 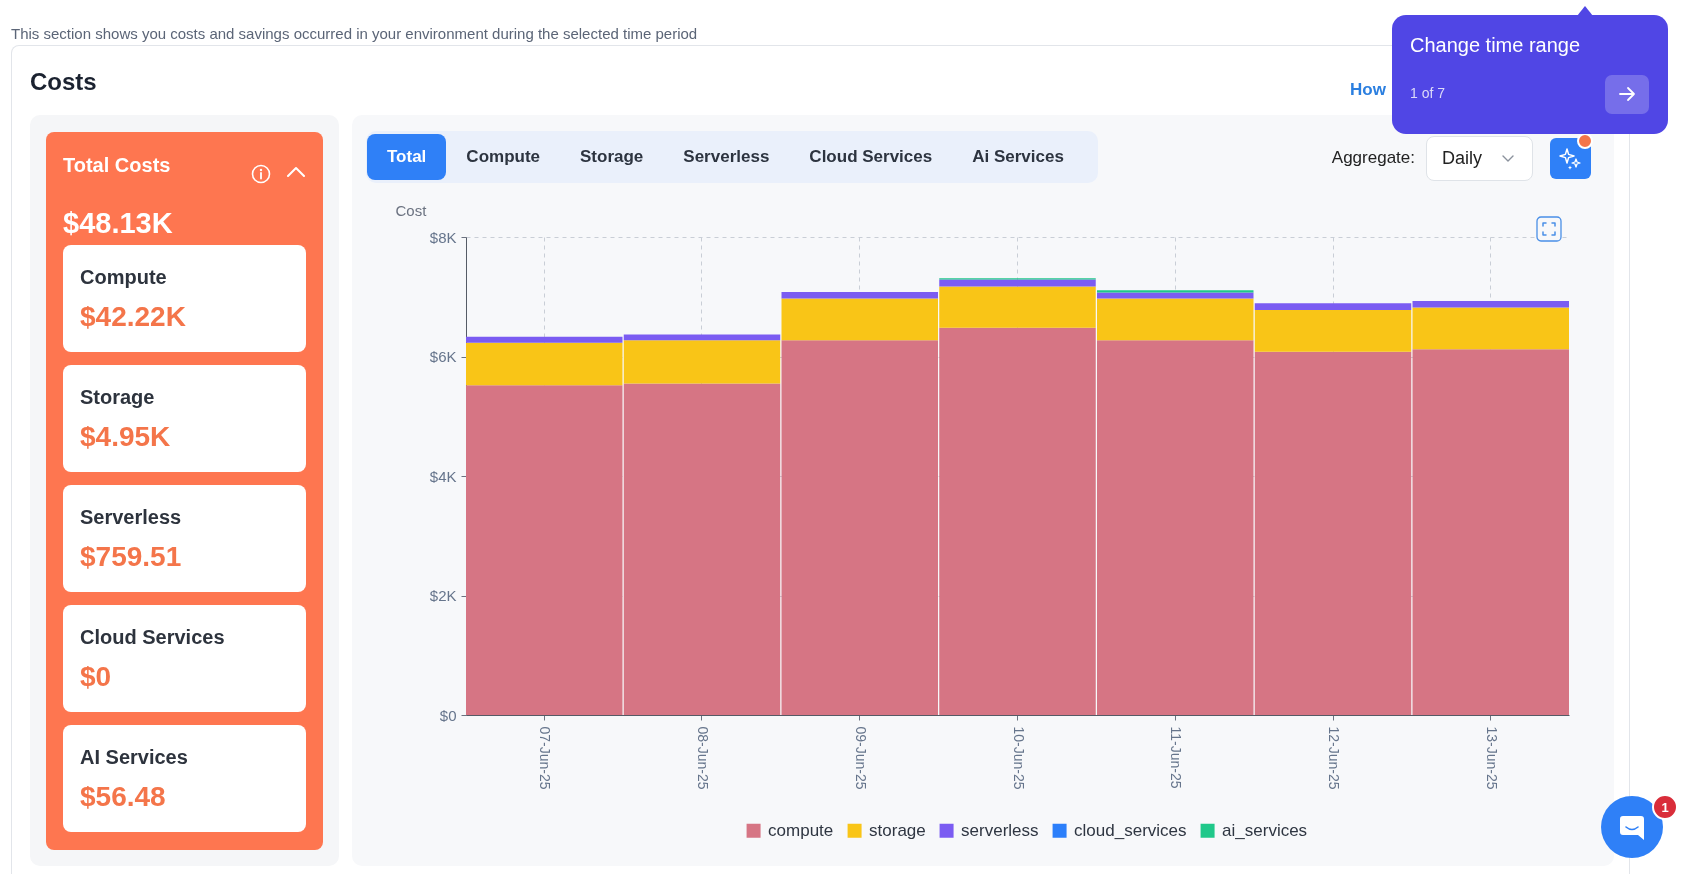 What do you see at coordinates (1491, 758) in the screenshot?
I see `x-tick-label: 13-Jun-25` at bounding box center [1491, 758].